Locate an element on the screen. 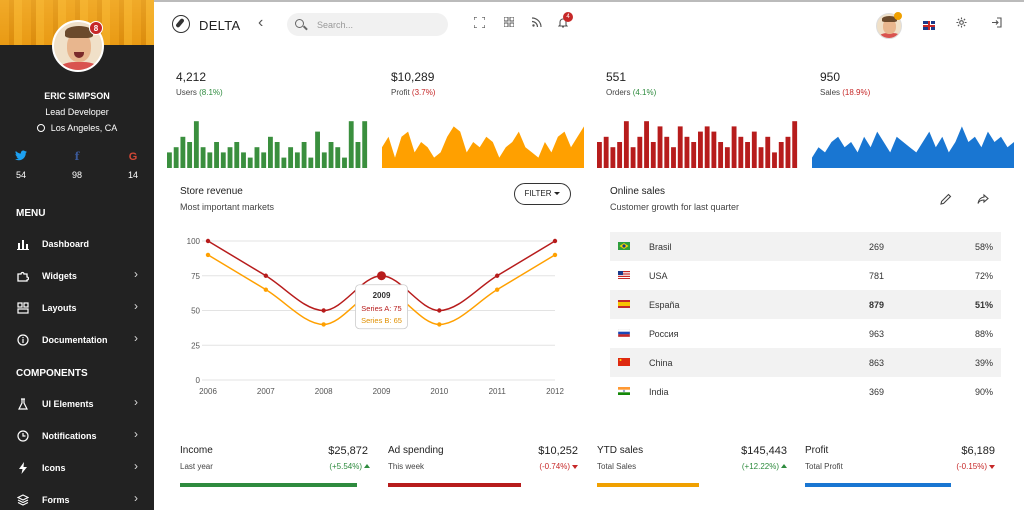  sidebar-item-label: Documentation is located at coordinates (75, 340).